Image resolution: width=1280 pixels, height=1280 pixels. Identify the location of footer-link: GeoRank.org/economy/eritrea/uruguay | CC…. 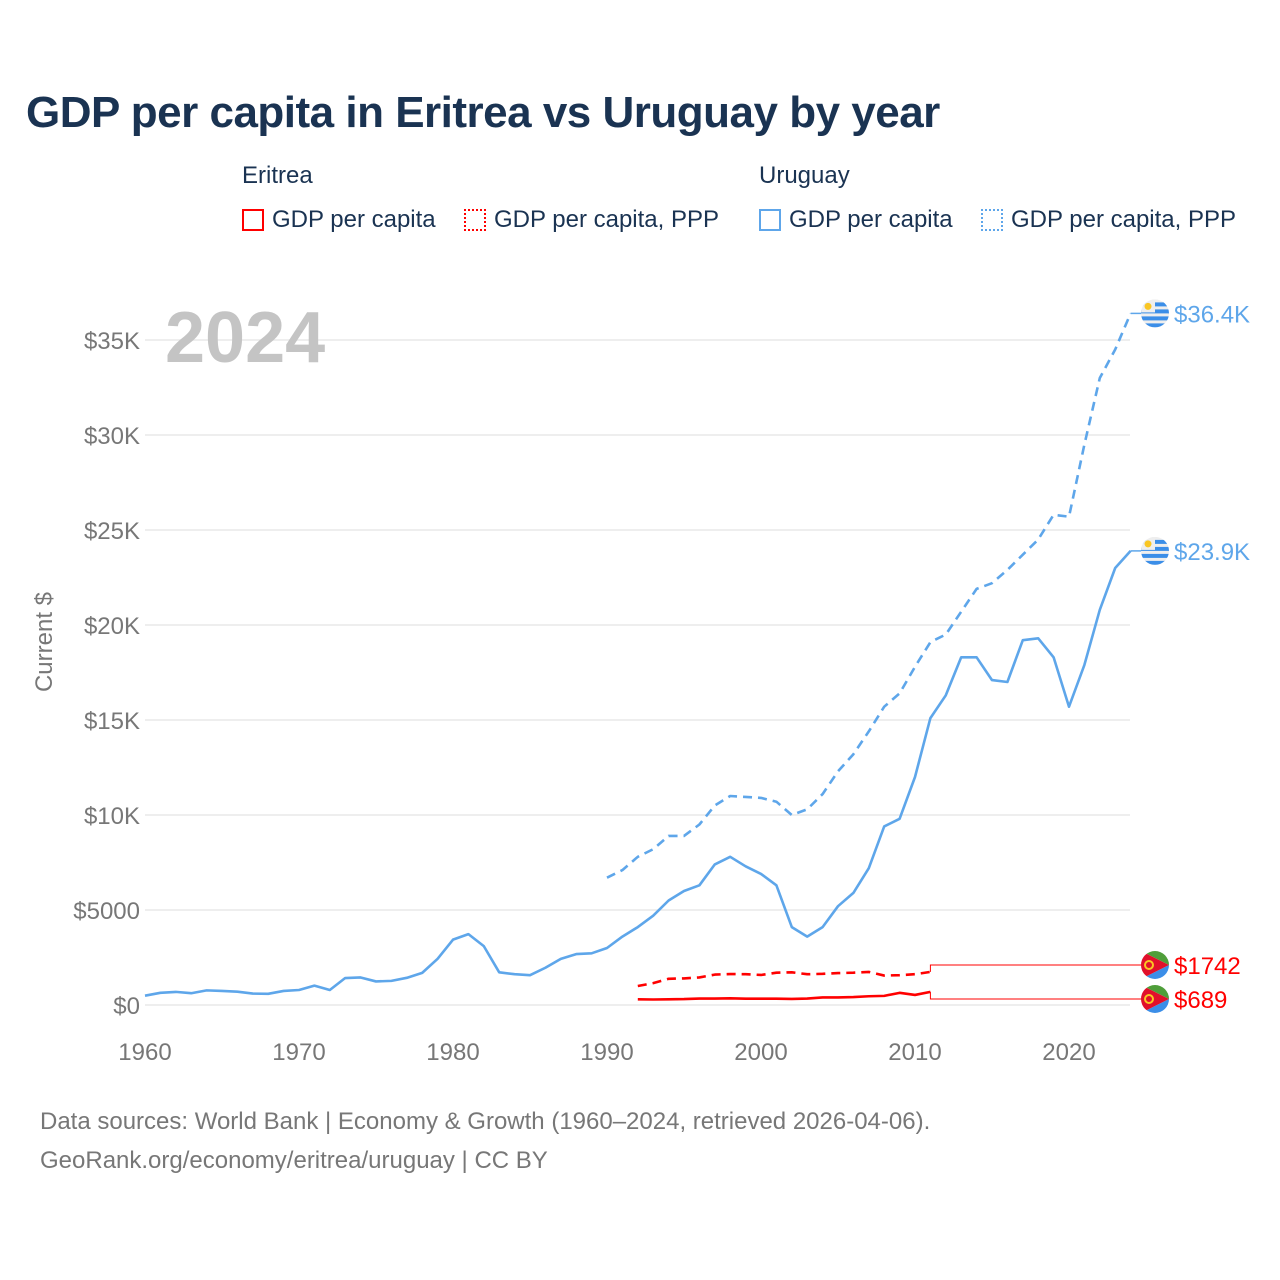
(294, 1160).